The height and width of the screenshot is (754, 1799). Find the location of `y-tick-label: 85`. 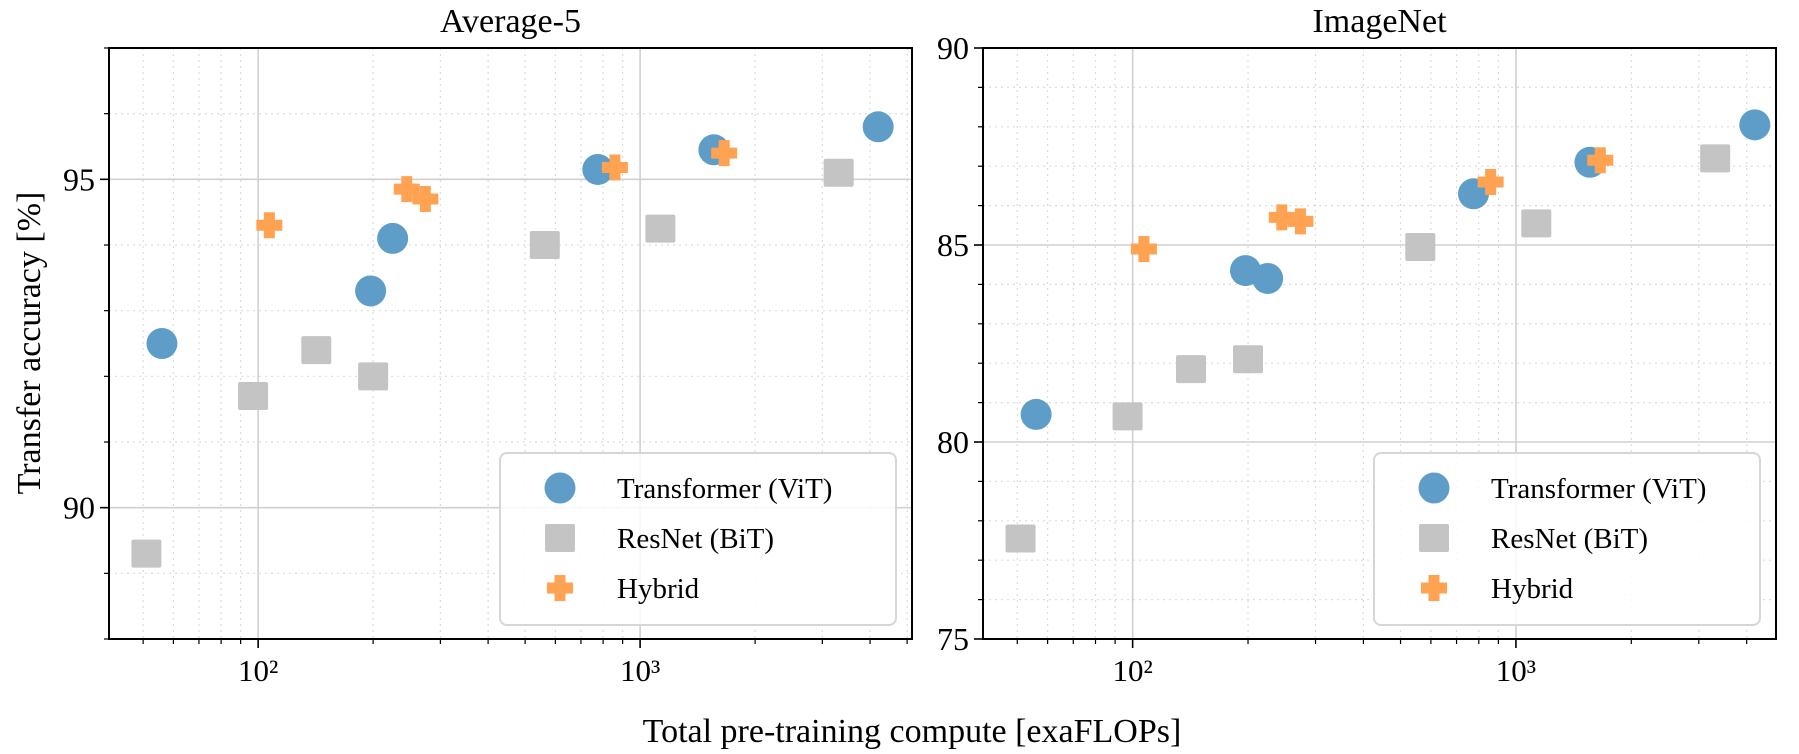

y-tick-label: 85 is located at coordinates (953, 245).